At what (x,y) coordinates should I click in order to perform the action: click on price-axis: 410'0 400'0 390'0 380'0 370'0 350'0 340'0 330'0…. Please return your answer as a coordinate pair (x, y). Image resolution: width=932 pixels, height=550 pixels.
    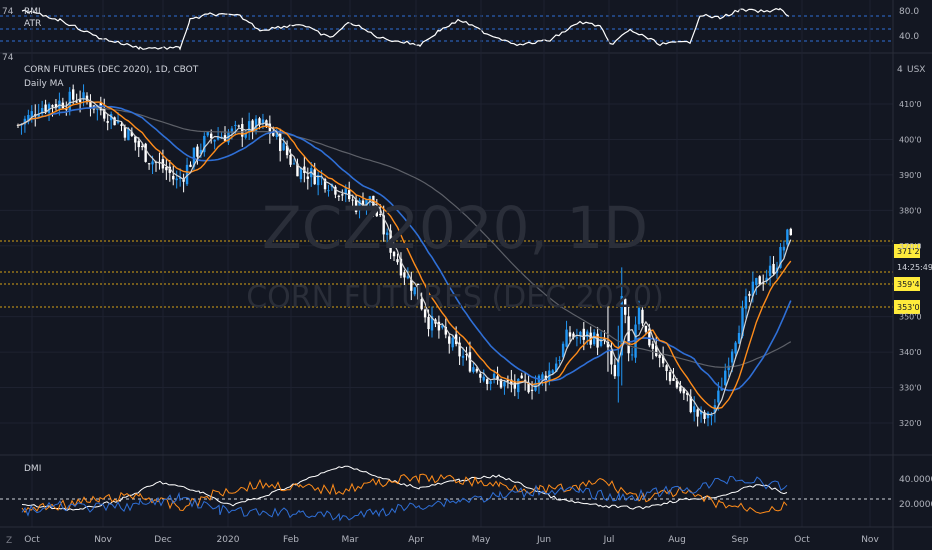
    Looking at the image, I should click on (910, 264).